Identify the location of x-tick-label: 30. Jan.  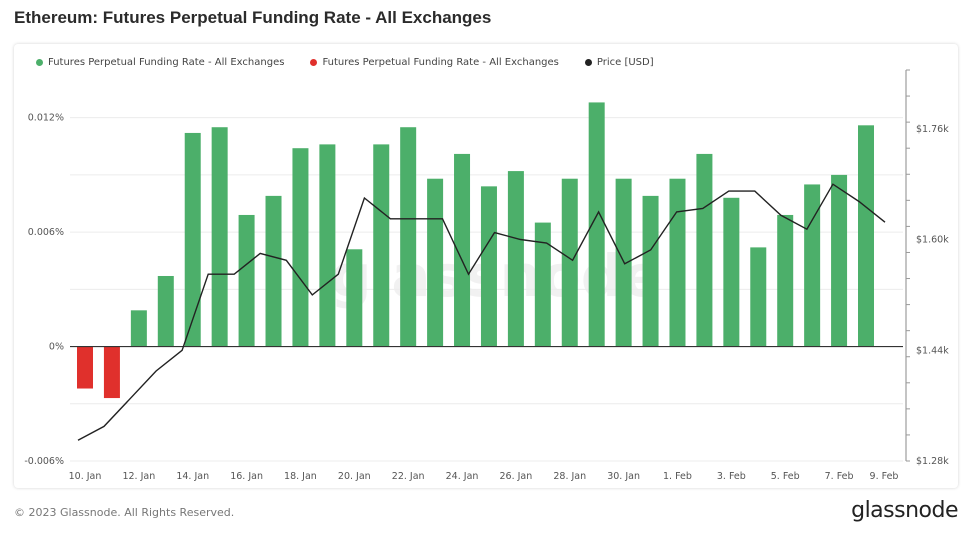
(623, 476).